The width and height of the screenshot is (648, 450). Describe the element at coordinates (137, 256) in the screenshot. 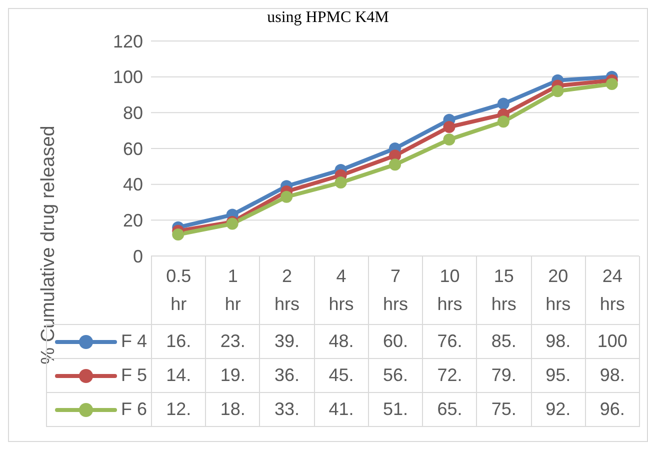

I see `y-tick-label: 0` at that location.